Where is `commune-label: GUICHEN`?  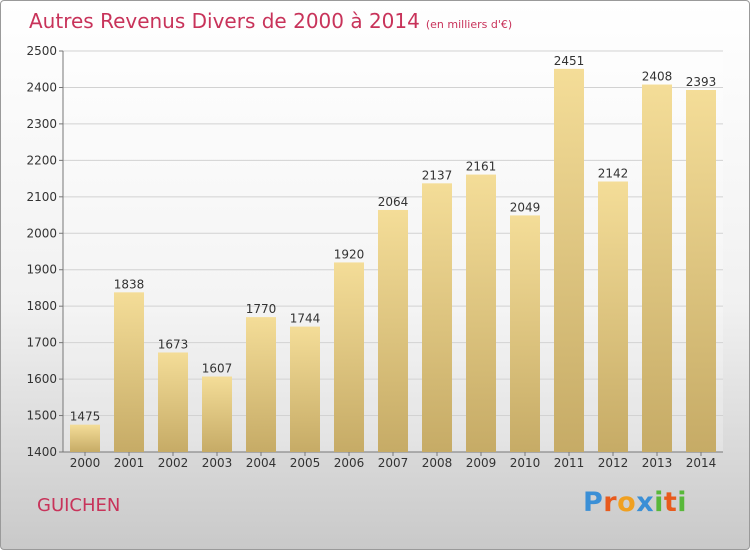 commune-label: GUICHEN is located at coordinates (79, 505).